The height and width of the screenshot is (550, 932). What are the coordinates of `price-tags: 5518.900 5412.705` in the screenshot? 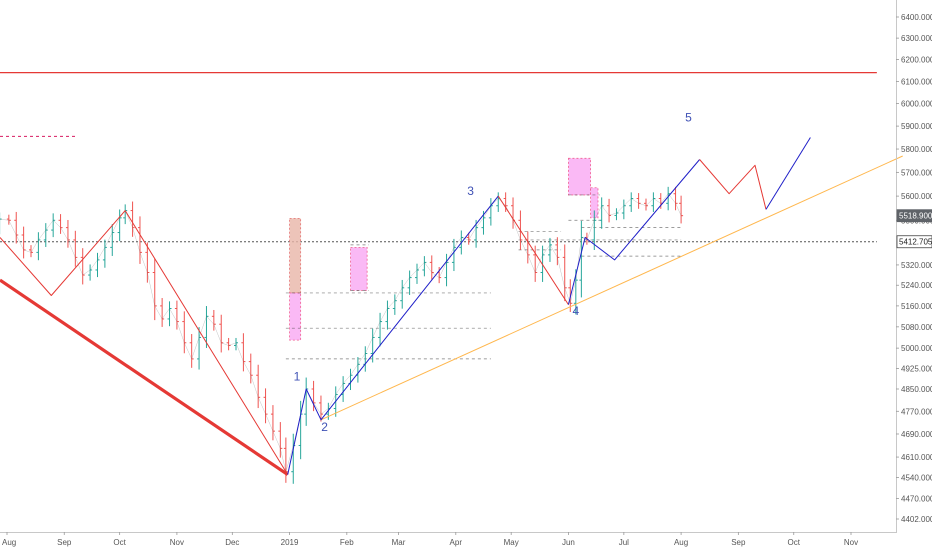 It's located at (914, 229).